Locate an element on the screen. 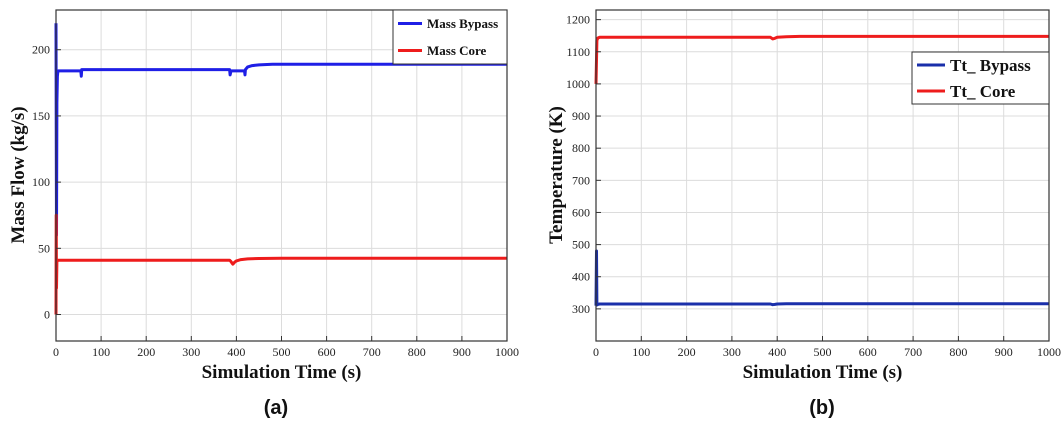 The width and height of the screenshot is (1063, 425). y-axis-label: Temperature (K) is located at coordinates (556, 175).